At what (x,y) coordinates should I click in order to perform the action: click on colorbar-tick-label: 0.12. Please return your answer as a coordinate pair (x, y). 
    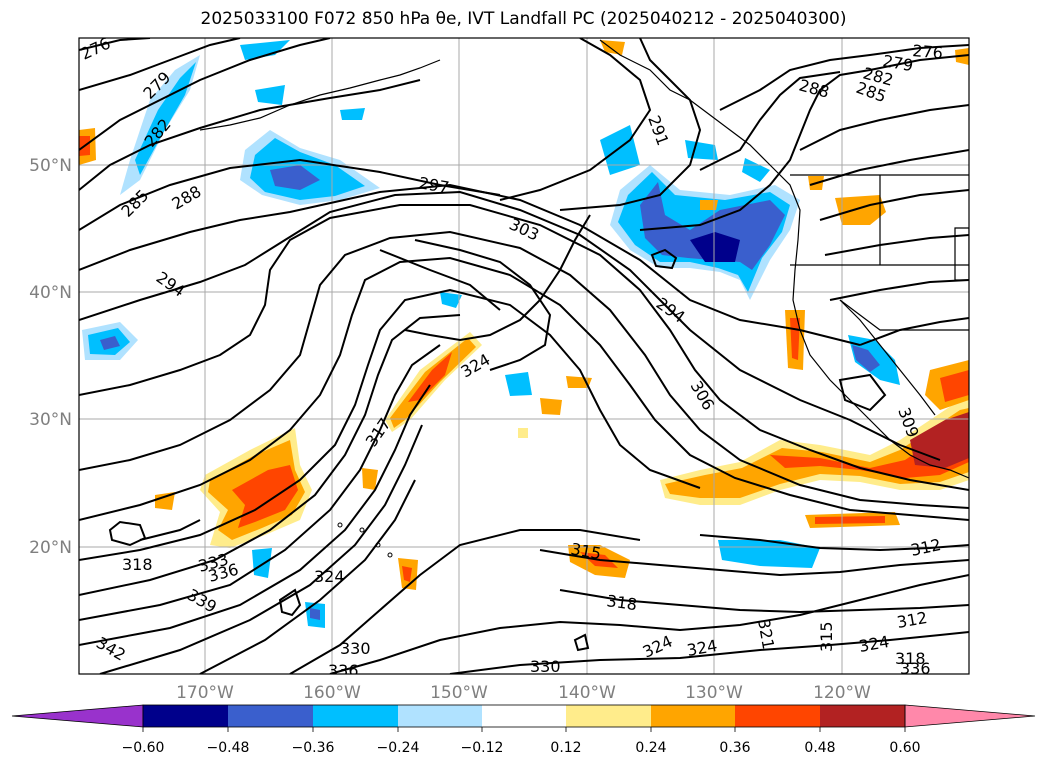
    Looking at the image, I should click on (565, 748).